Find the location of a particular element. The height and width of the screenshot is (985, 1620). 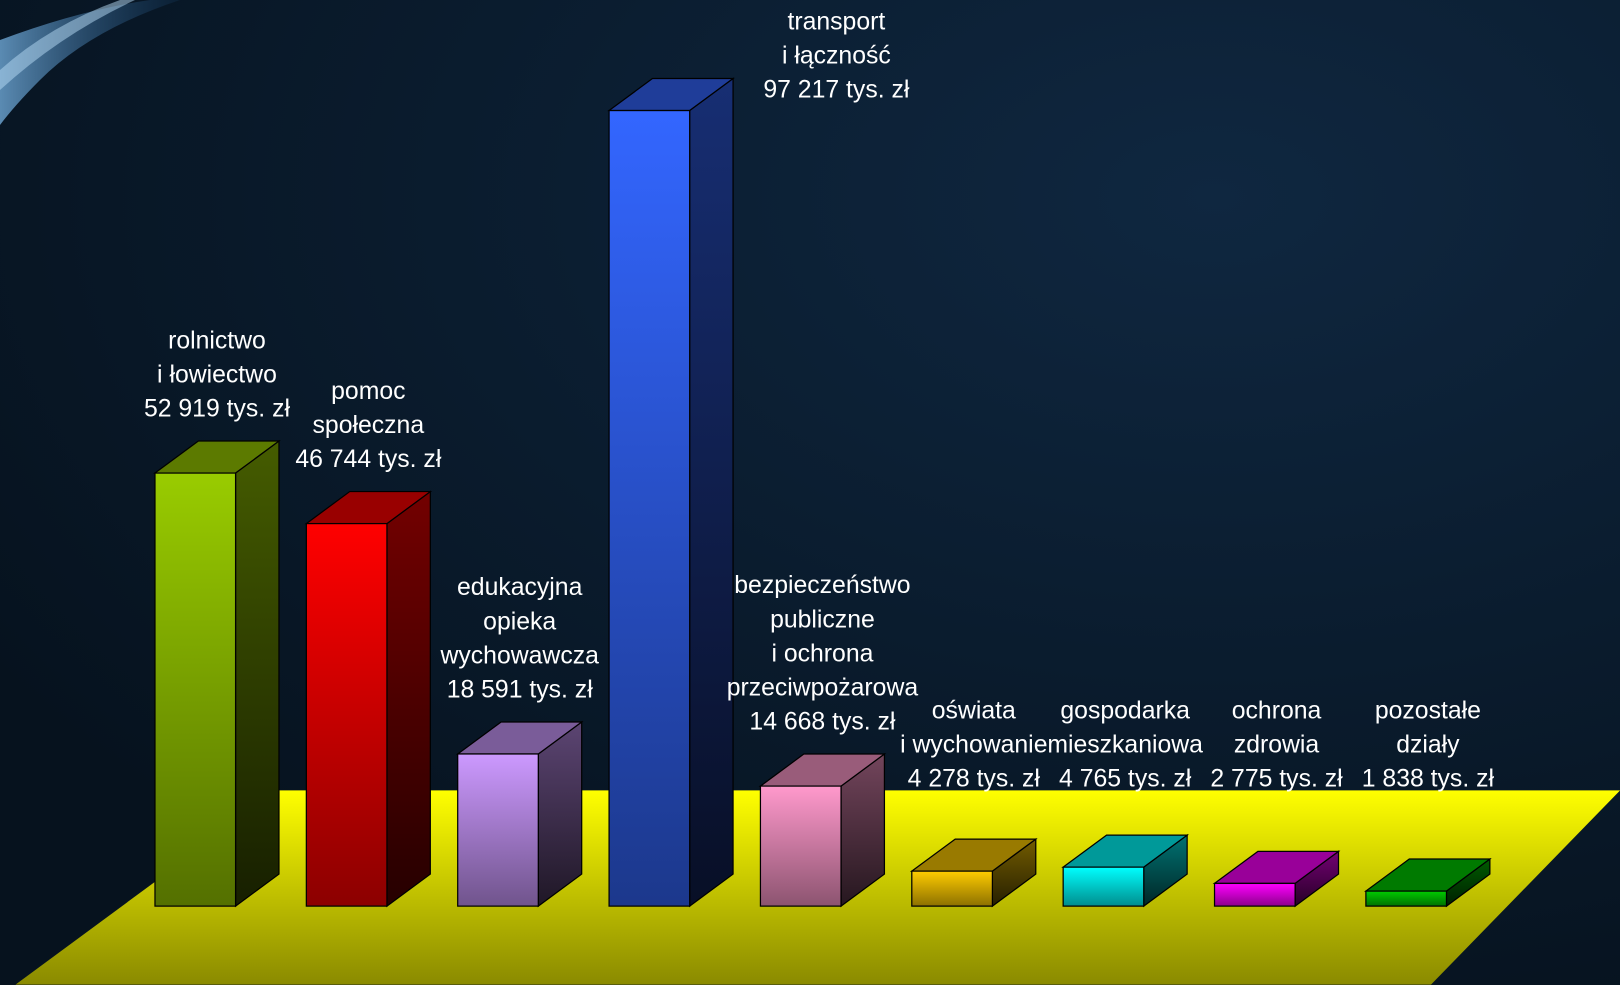

category-label: działy is located at coordinates (1428, 745).